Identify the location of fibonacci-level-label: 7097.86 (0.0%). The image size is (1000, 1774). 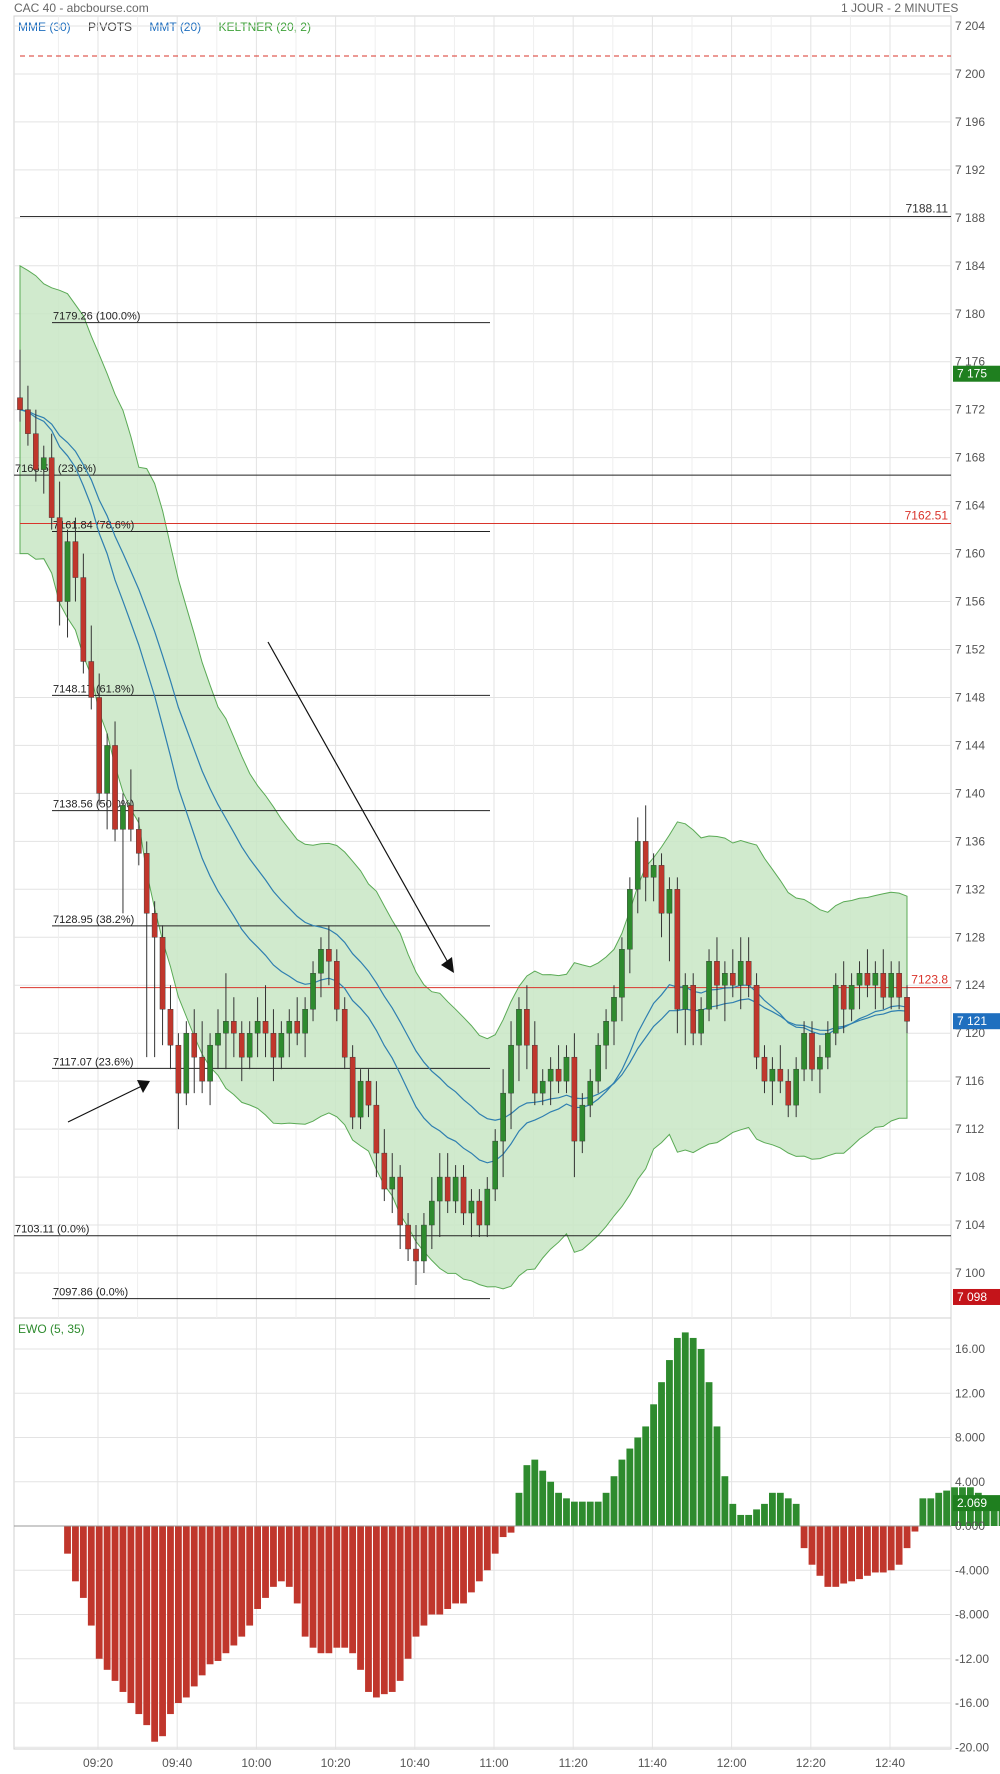
(90, 1293).